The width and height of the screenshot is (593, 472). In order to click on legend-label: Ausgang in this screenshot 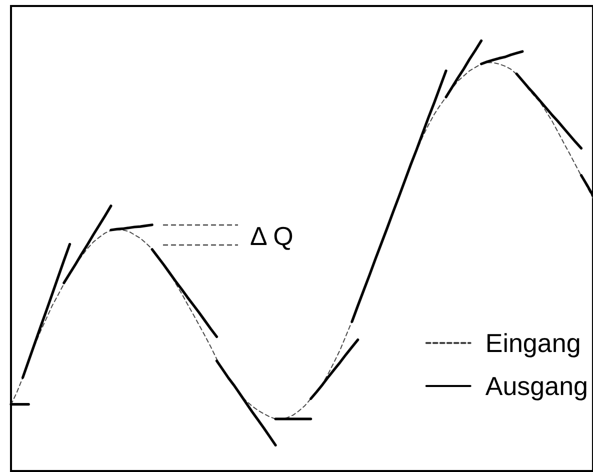, I will do `click(536, 386)`.